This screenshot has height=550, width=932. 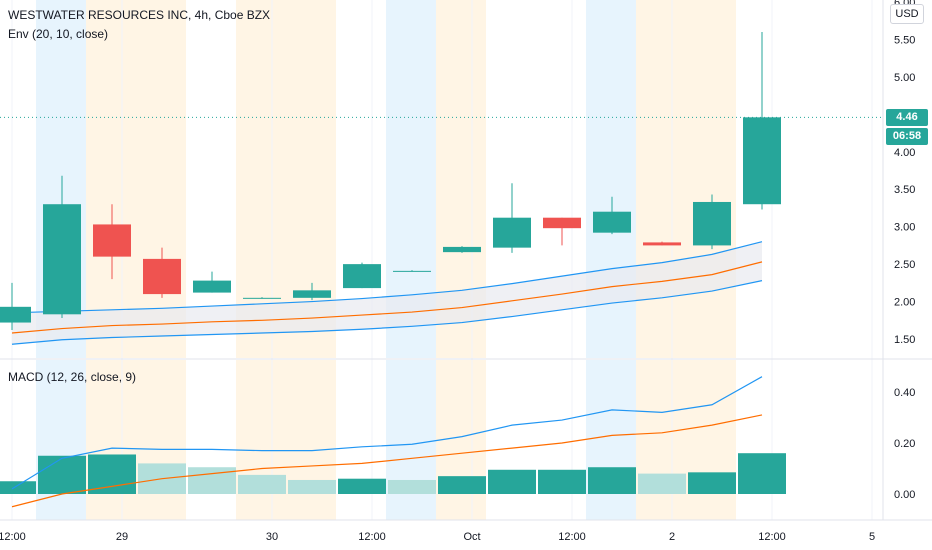 What do you see at coordinates (904, 340) in the screenshot?
I see `price-tick-label: 1.50` at bounding box center [904, 340].